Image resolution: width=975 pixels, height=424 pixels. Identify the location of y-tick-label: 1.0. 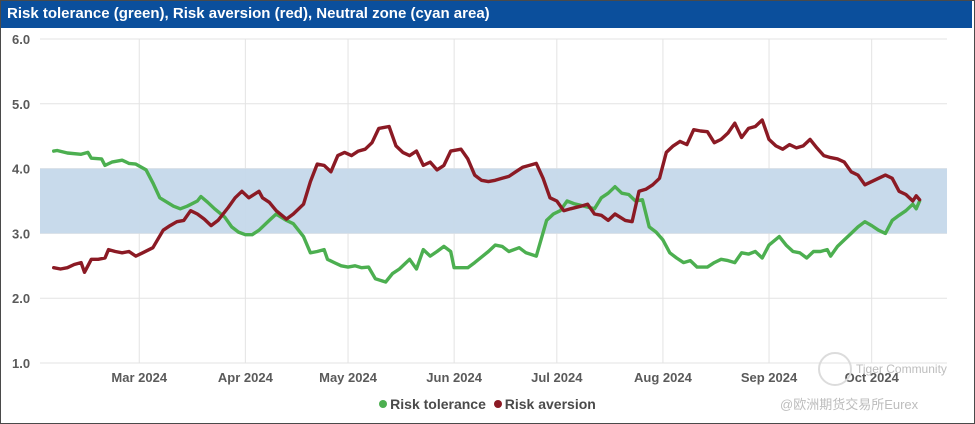
(21, 363).